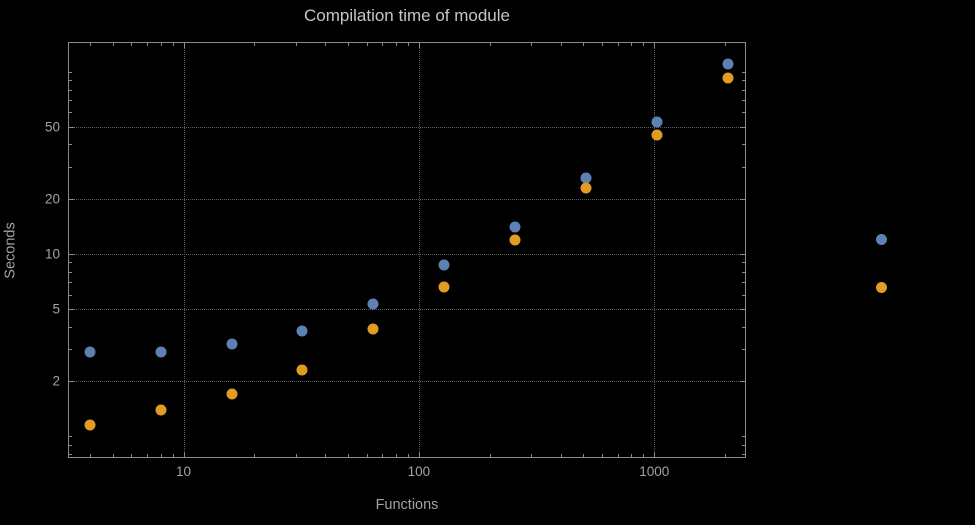 The image size is (975, 525). Describe the element at coordinates (881, 263) in the screenshot. I see `legend` at that location.